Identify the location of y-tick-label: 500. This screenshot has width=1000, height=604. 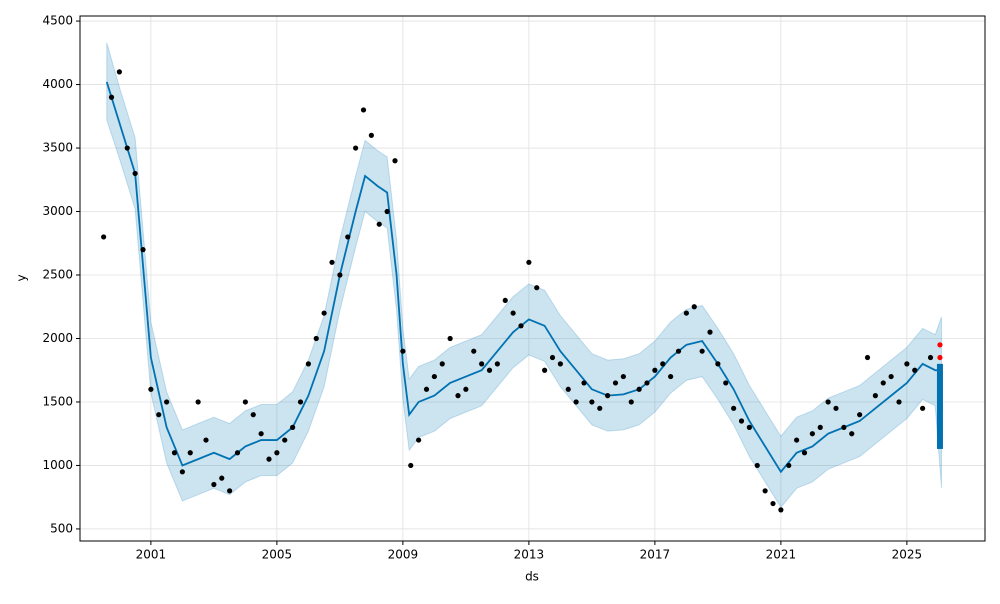
(61, 528).